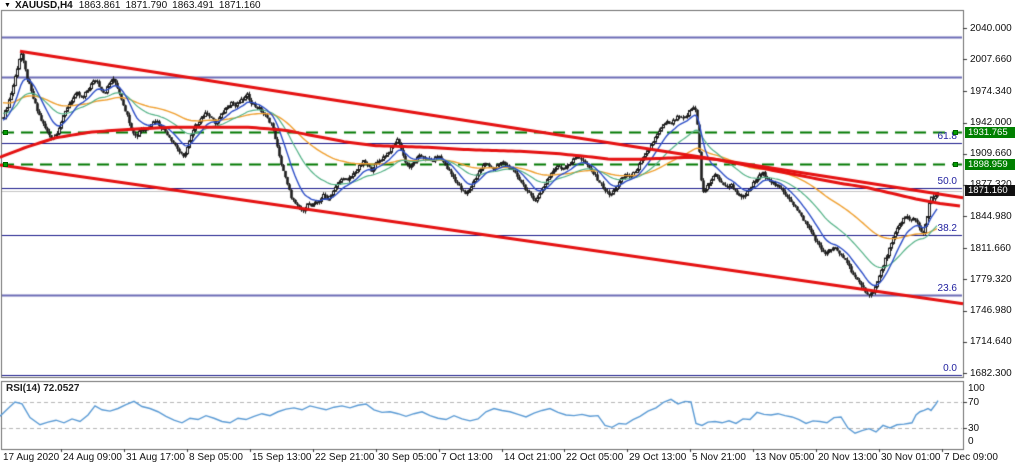 The image size is (1024, 470). Describe the element at coordinates (991, 311) in the screenshot. I see `price-axis-label: 1746.980` at that location.